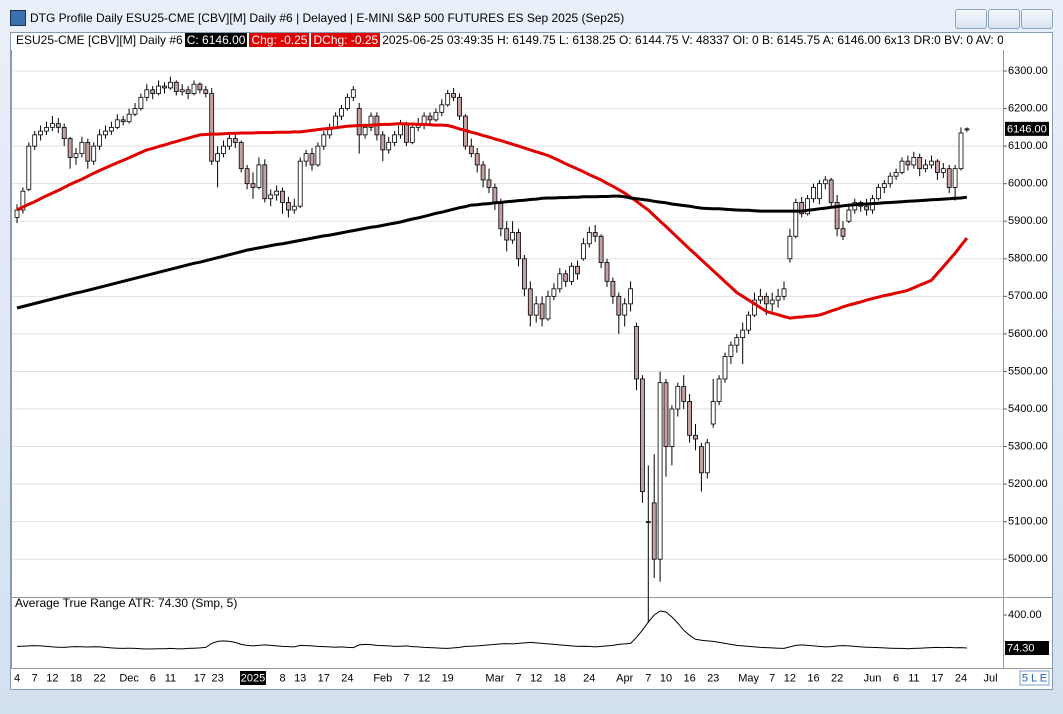 This screenshot has width=1063, height=714. Describe the element at coordinates (1037, 19) in the screenshot. I see `close-button` at that location.